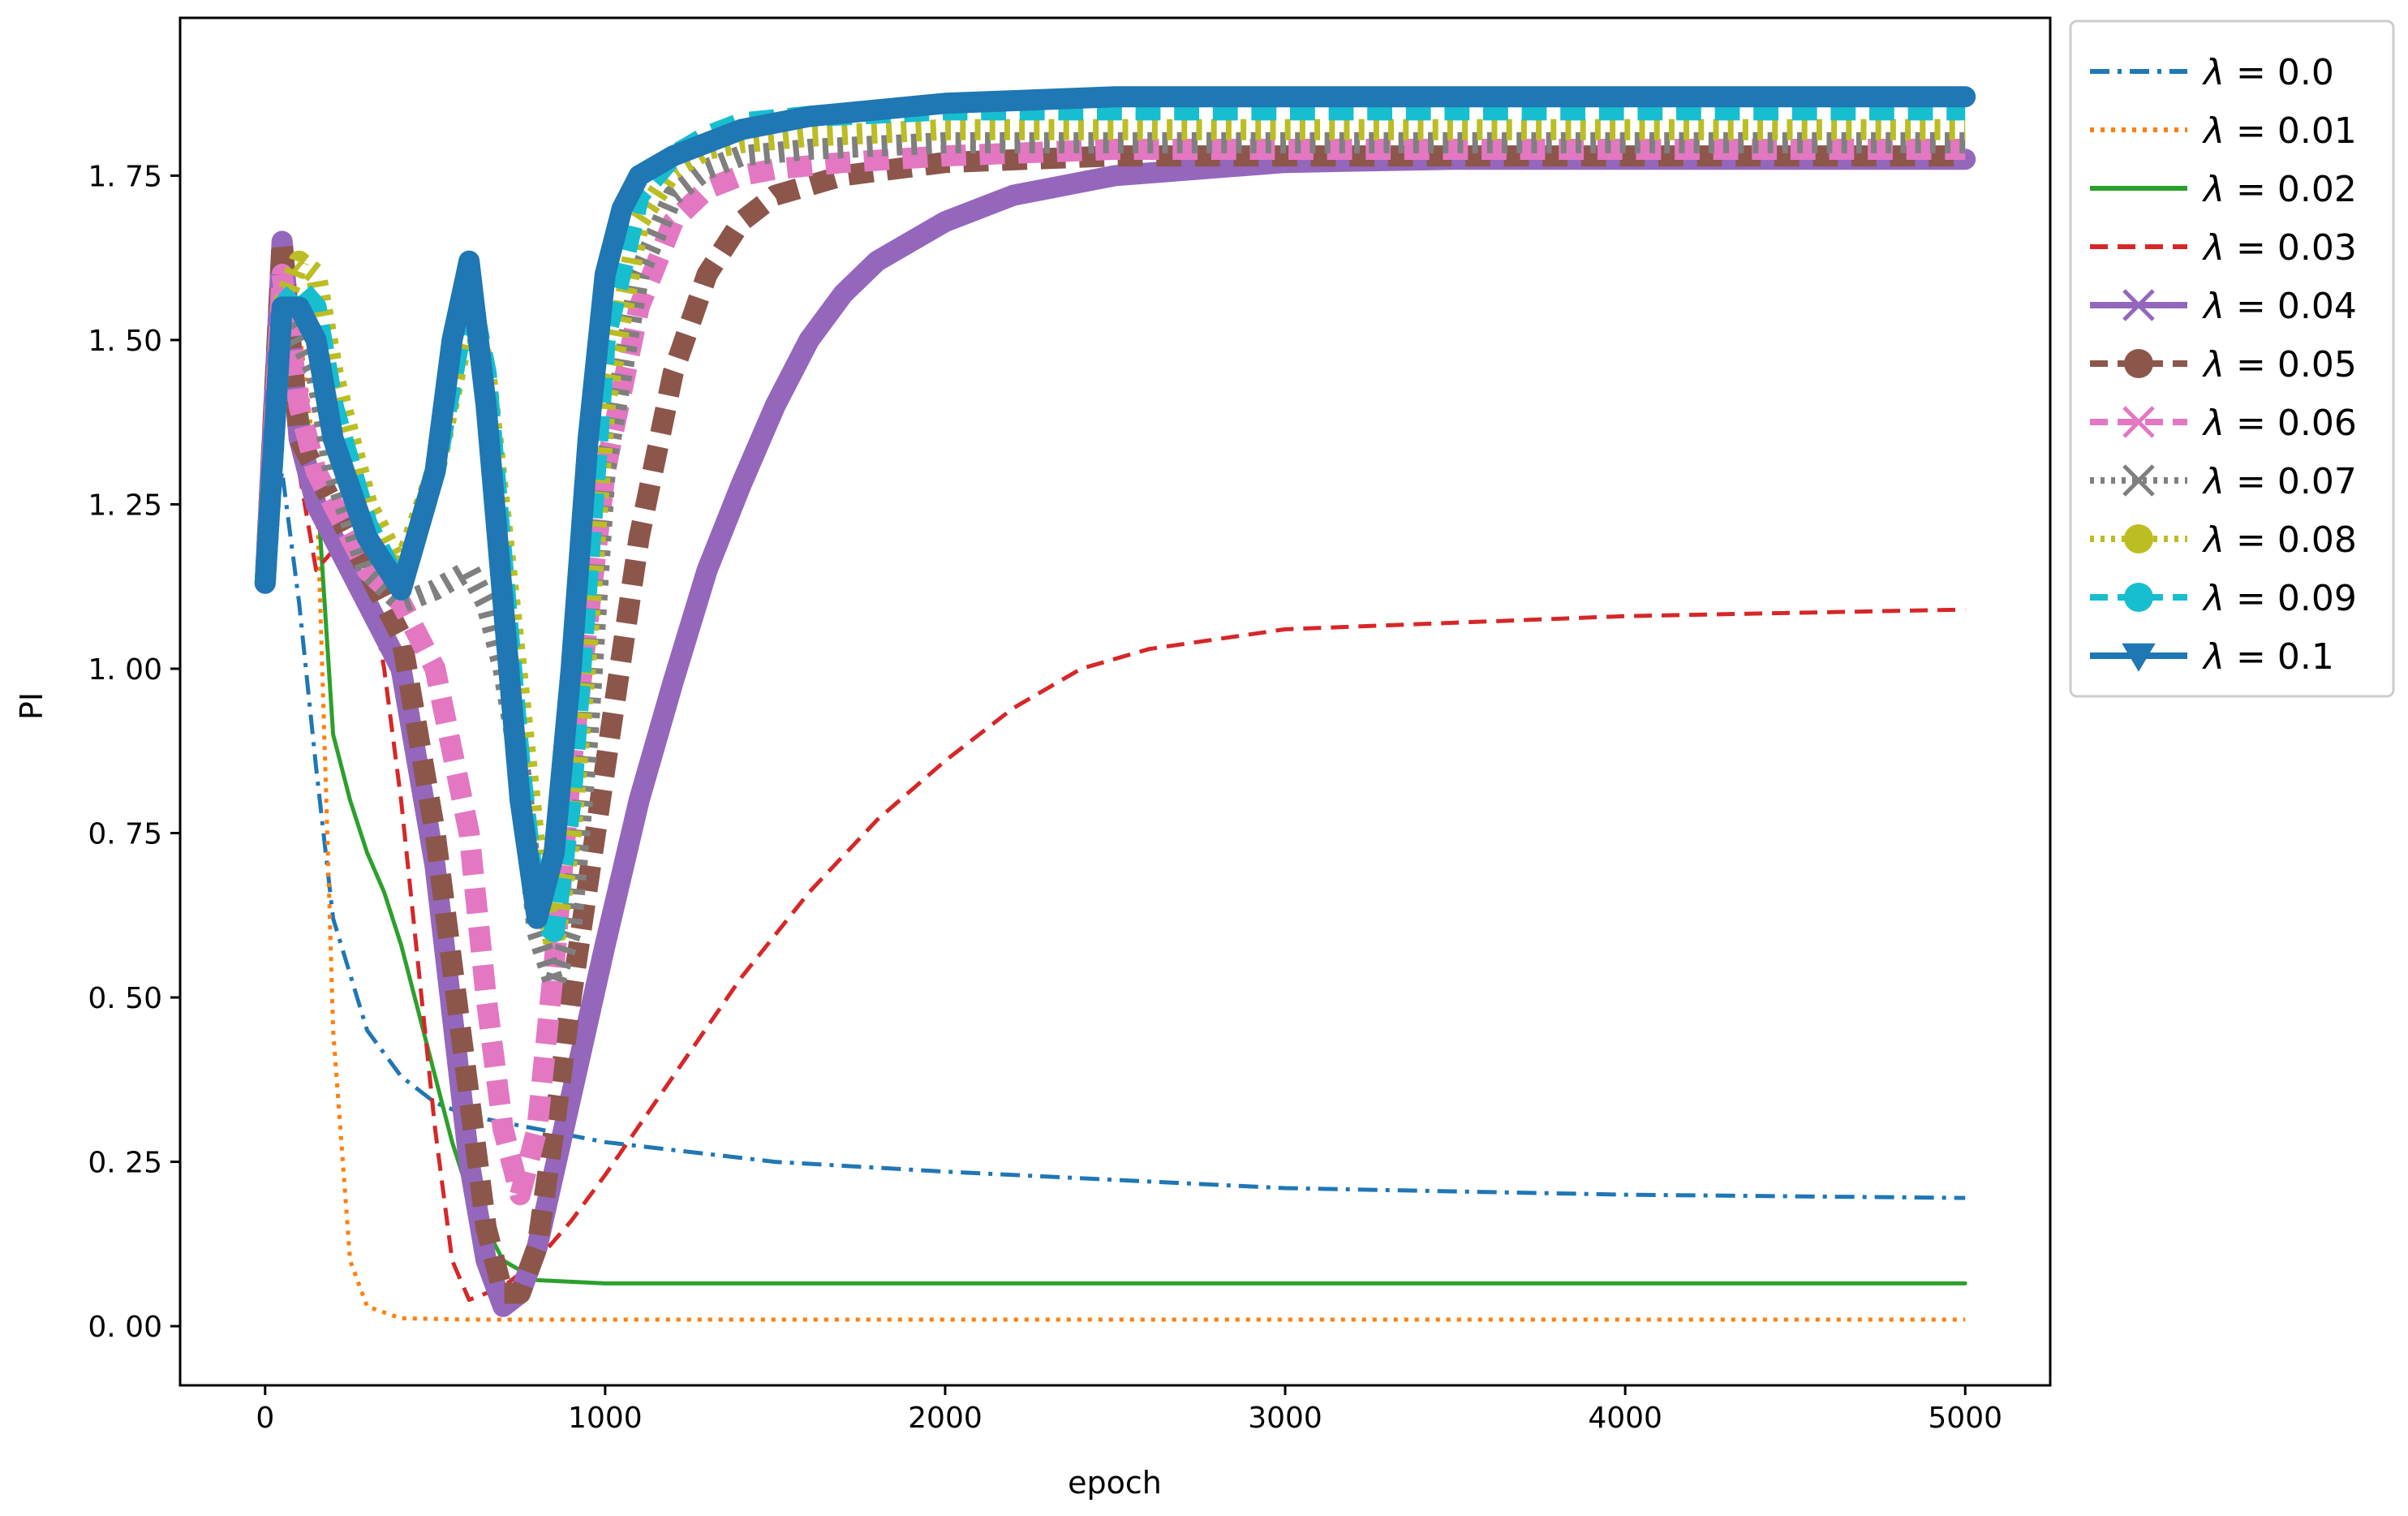  I want to click on legend-label: λ = 0.1, so click(2268, 657).